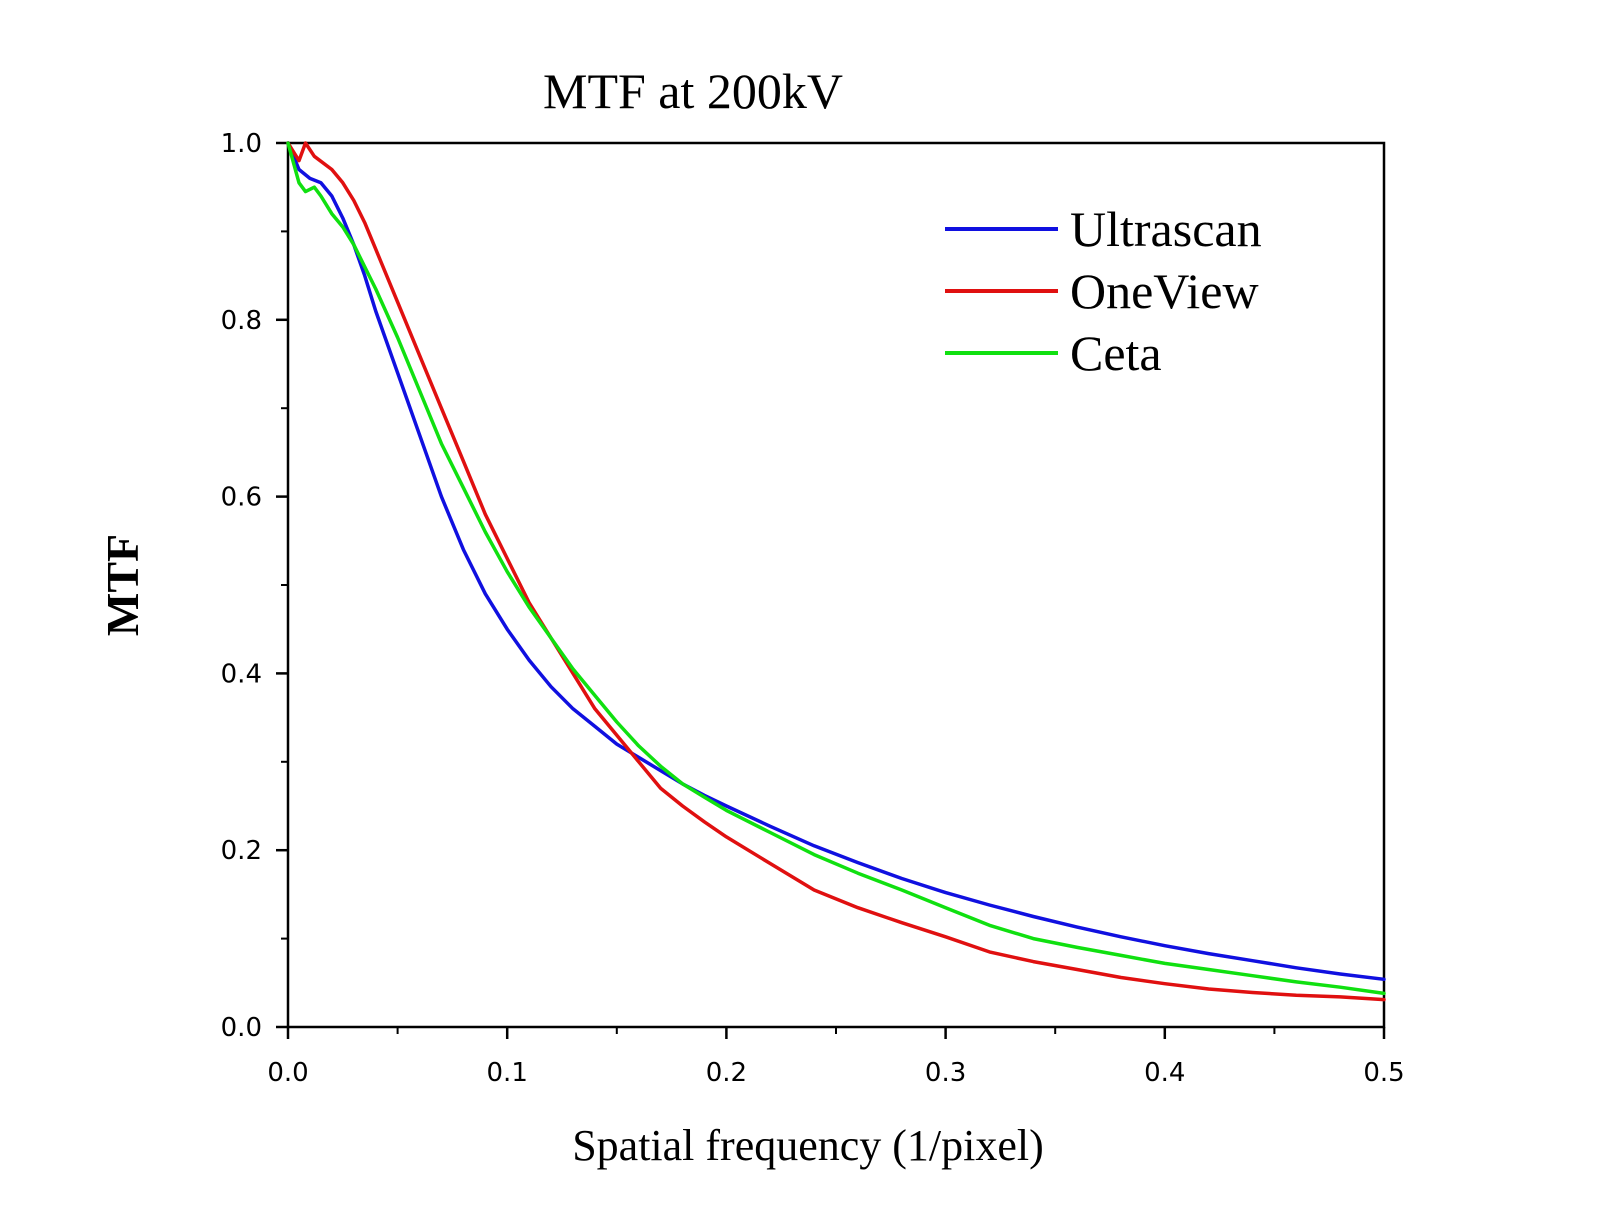  Describe the element at coordinates (287, 1073) in the screenshot. I see `x-tick-label: 0.0` at that location.